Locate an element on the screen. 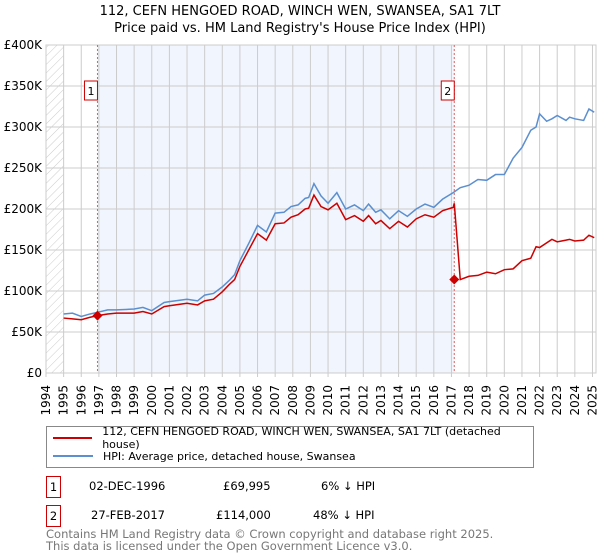 The height and width of the screenshot is (560, 600). x-tick-label: 1995 is located at coordinates (64, 400).